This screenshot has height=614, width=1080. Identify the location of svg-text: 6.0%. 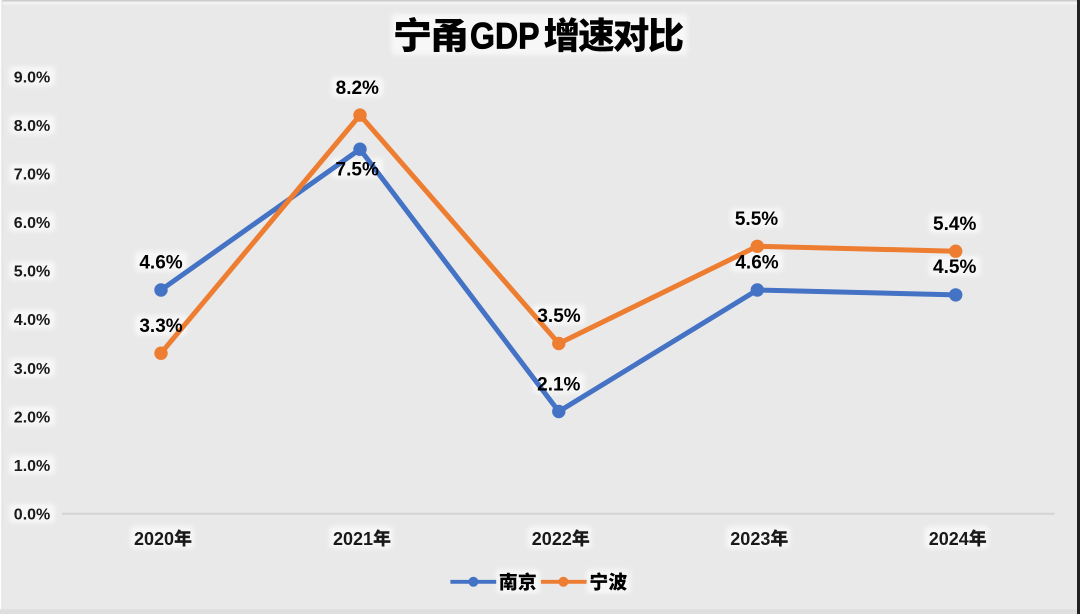
(32, 223).